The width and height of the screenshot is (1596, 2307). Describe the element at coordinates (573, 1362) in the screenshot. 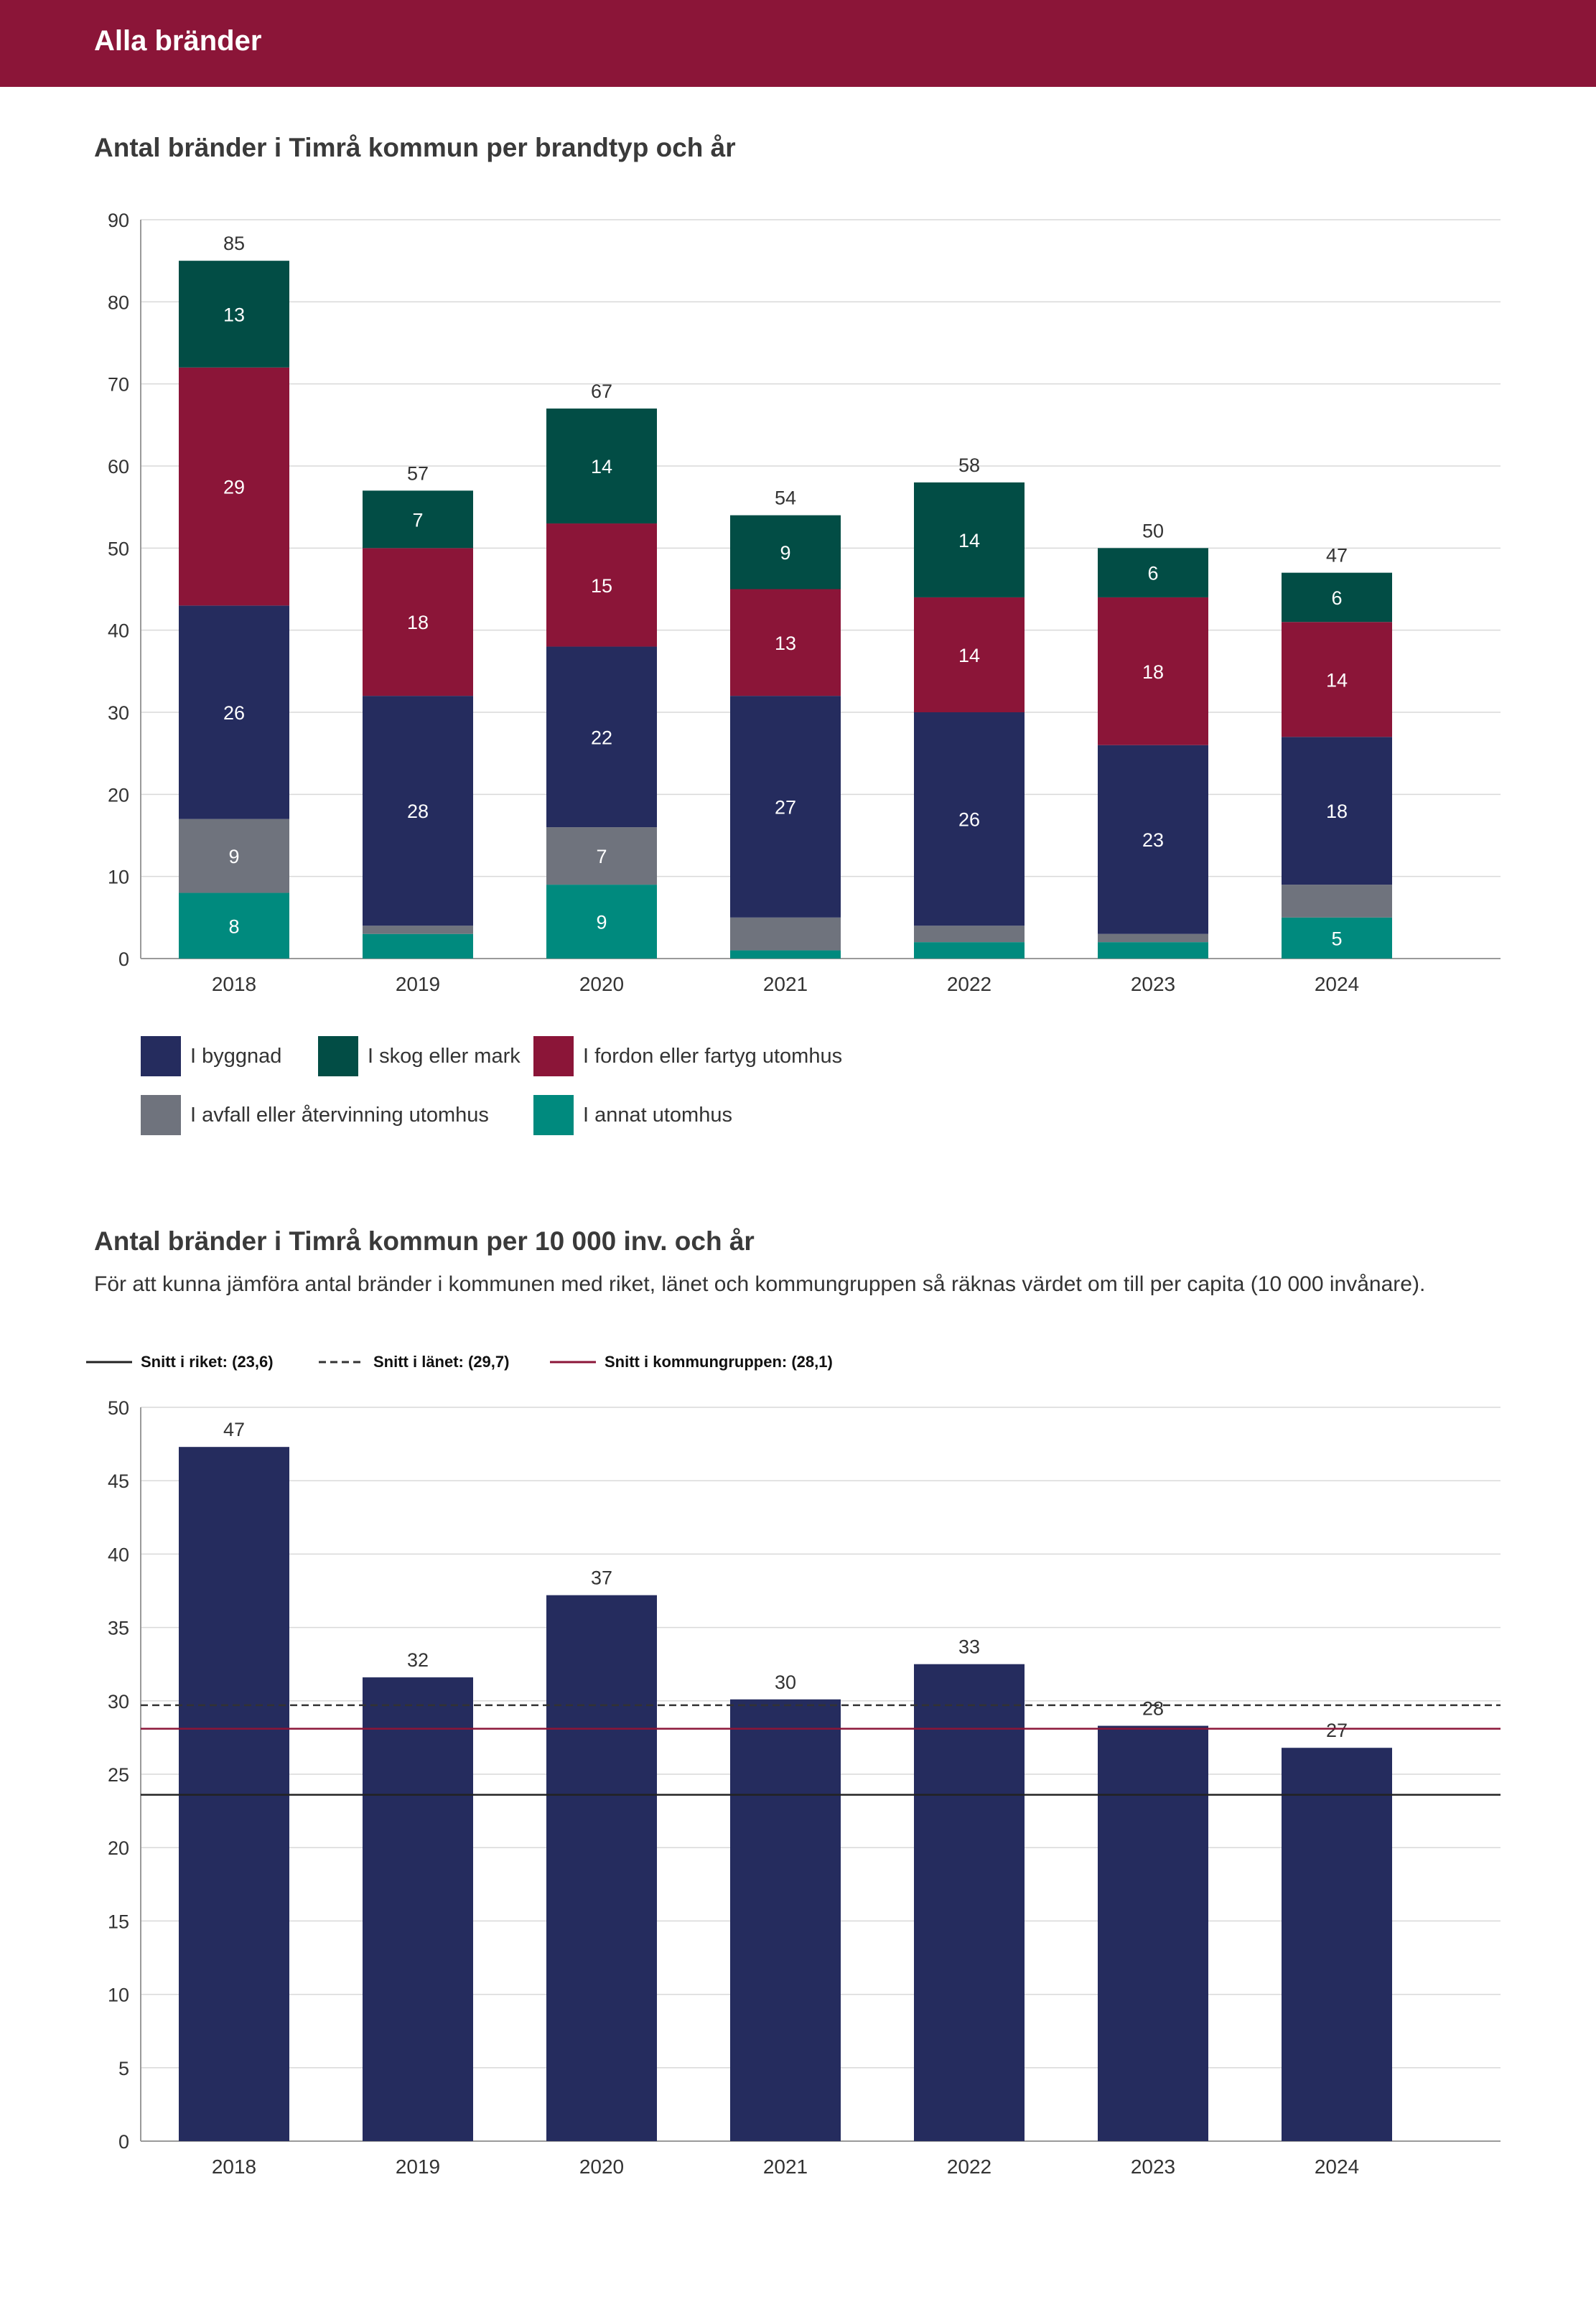

I see `reference-legend-line-grupp` at that location.